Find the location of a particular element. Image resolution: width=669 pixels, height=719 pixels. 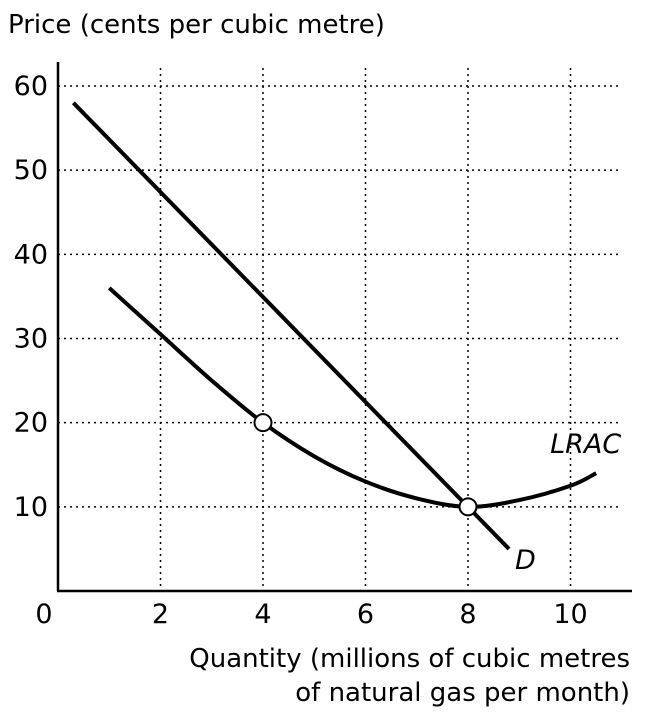

series-label-lrac: LRAC is located at coordinates (585, 444).